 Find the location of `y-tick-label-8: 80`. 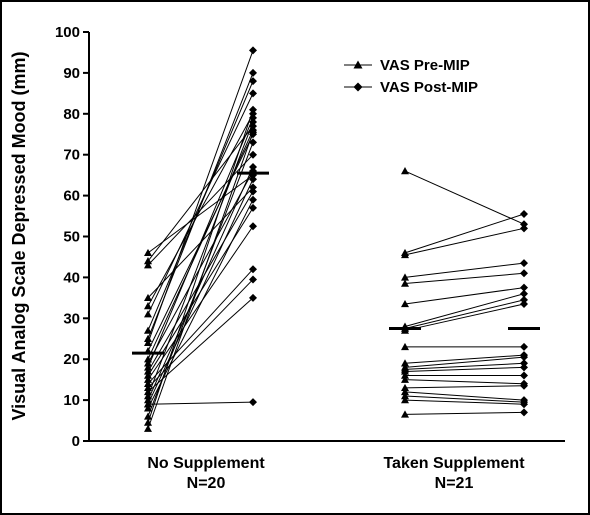

y-tick-label-8: 80 is located at coordinates (71, 114).